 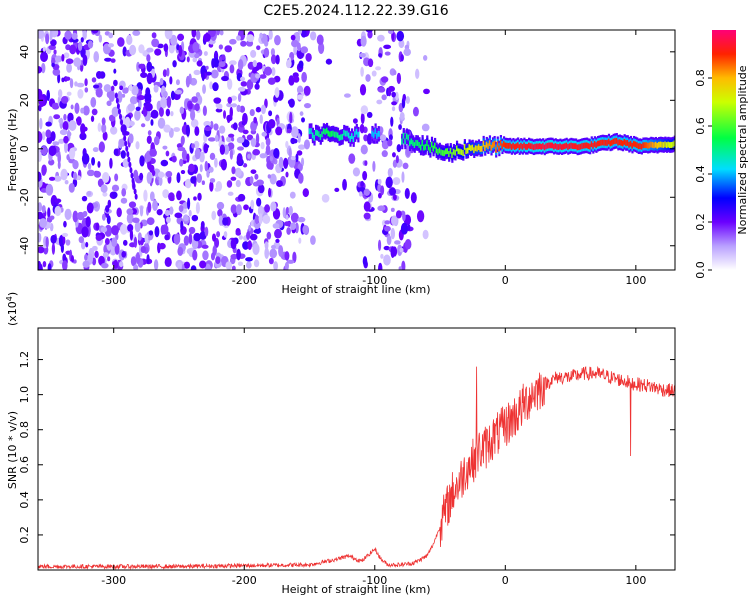 I want to click on colorbar-tick-label: 0.4, so click(x=700, y=174).